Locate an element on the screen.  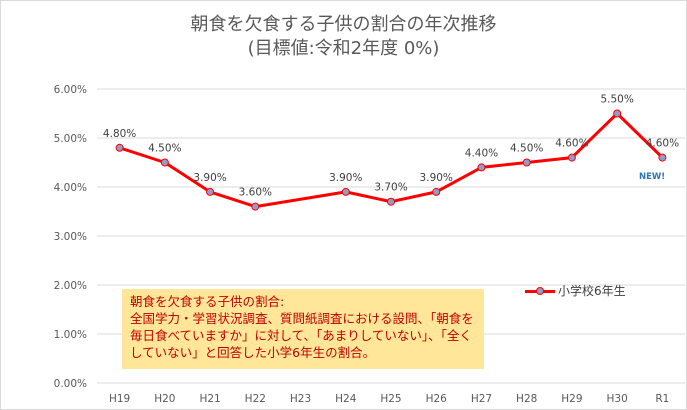
x-tick-label: H28 is located at coordinates (526, 399).